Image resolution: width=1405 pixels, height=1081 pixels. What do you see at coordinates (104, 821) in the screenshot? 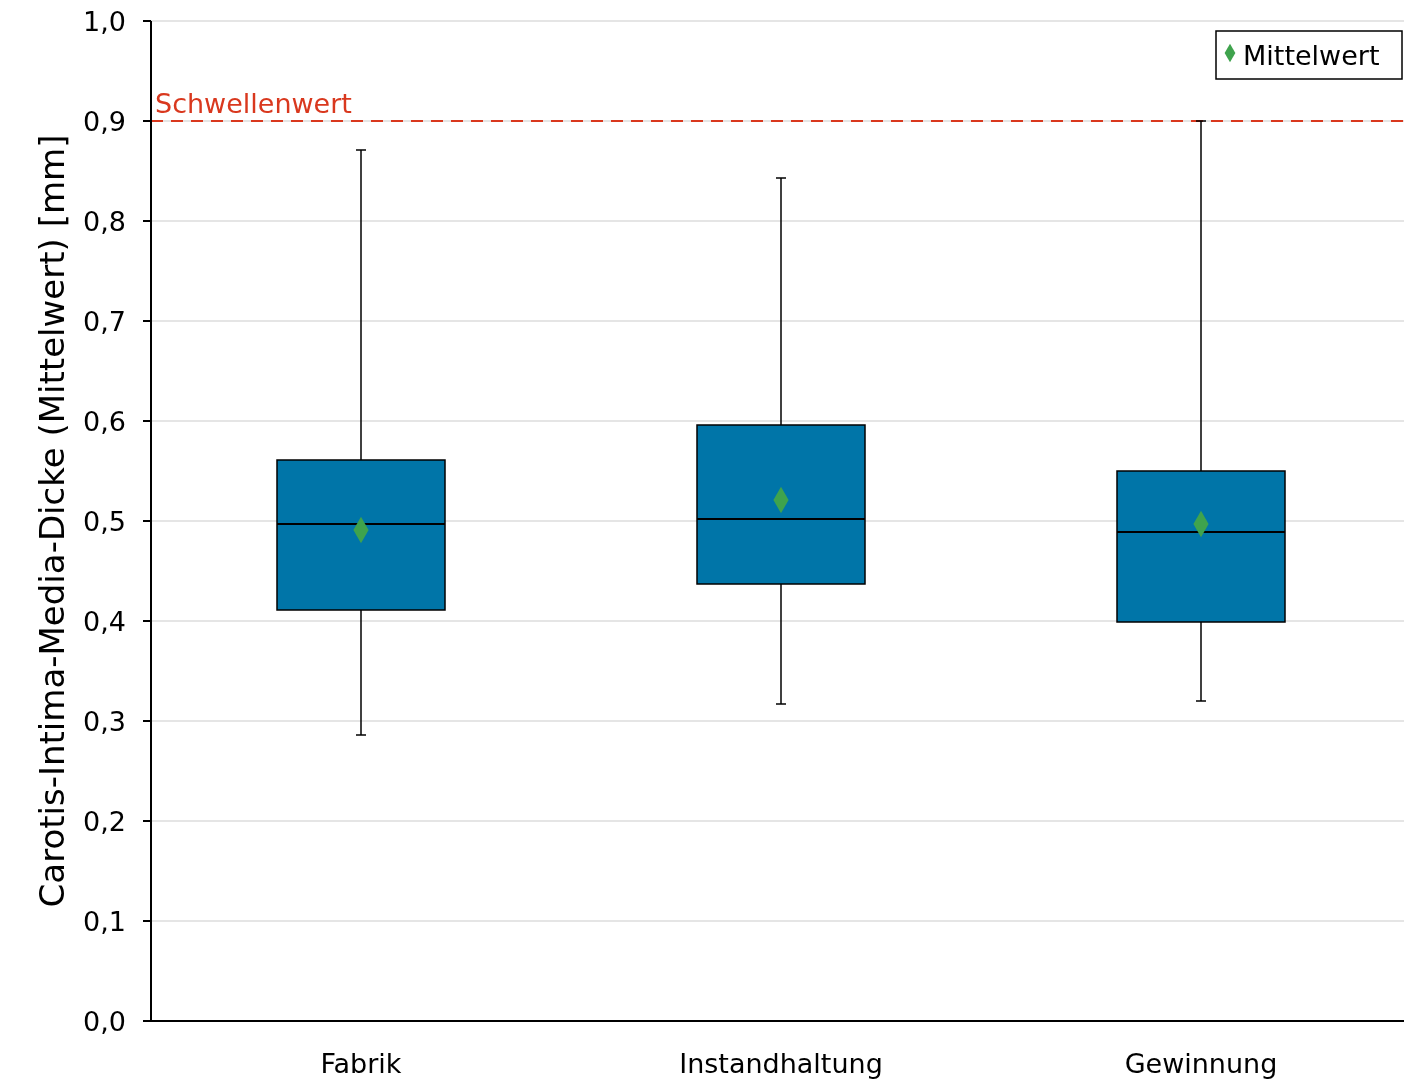
I see `y-tick-label: 0,2` at bounding box center [104, 821].